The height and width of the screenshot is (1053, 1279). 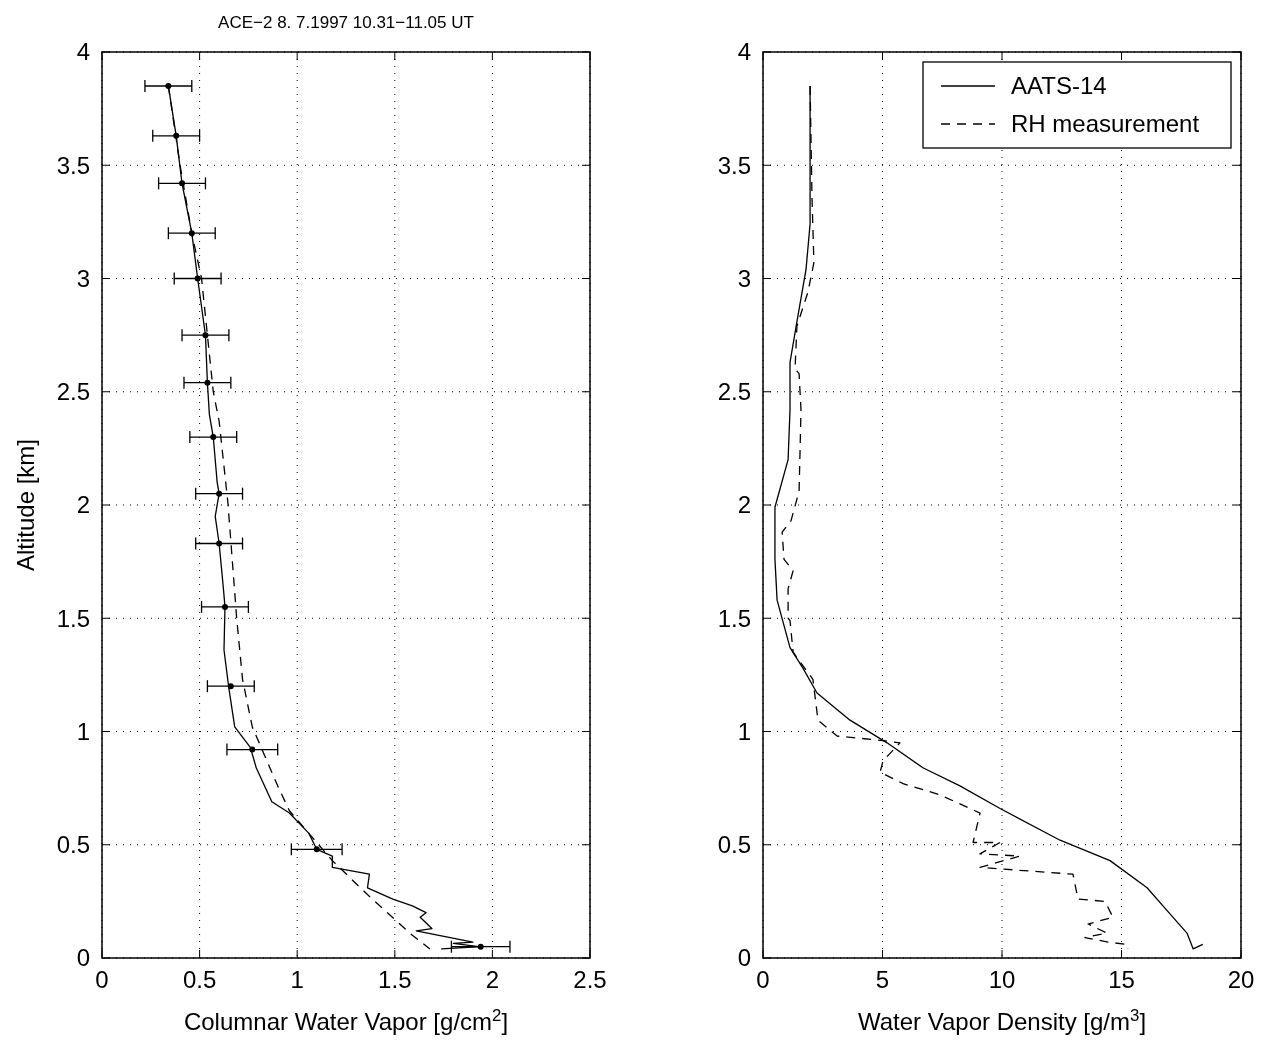 I want to click on legend-label: AATS-14, so click(x=1059, y=86).